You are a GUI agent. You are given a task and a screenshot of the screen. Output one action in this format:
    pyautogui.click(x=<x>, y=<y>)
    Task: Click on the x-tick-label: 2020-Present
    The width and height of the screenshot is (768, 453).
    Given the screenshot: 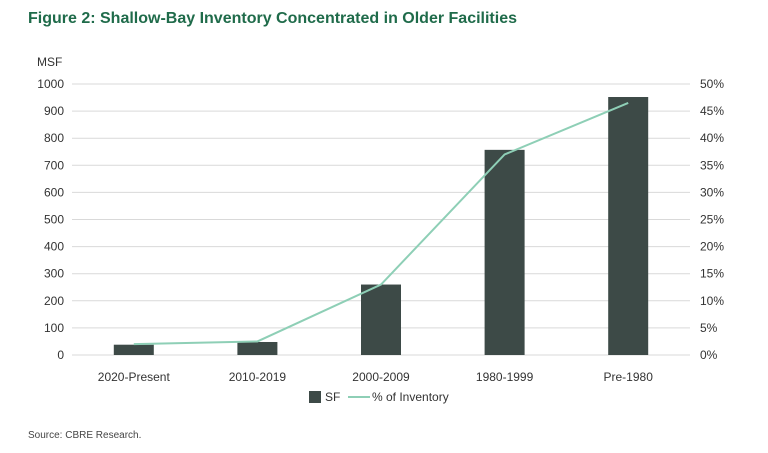 What is the action you would take?
    pyautogui.click(x=134, y=377)
    